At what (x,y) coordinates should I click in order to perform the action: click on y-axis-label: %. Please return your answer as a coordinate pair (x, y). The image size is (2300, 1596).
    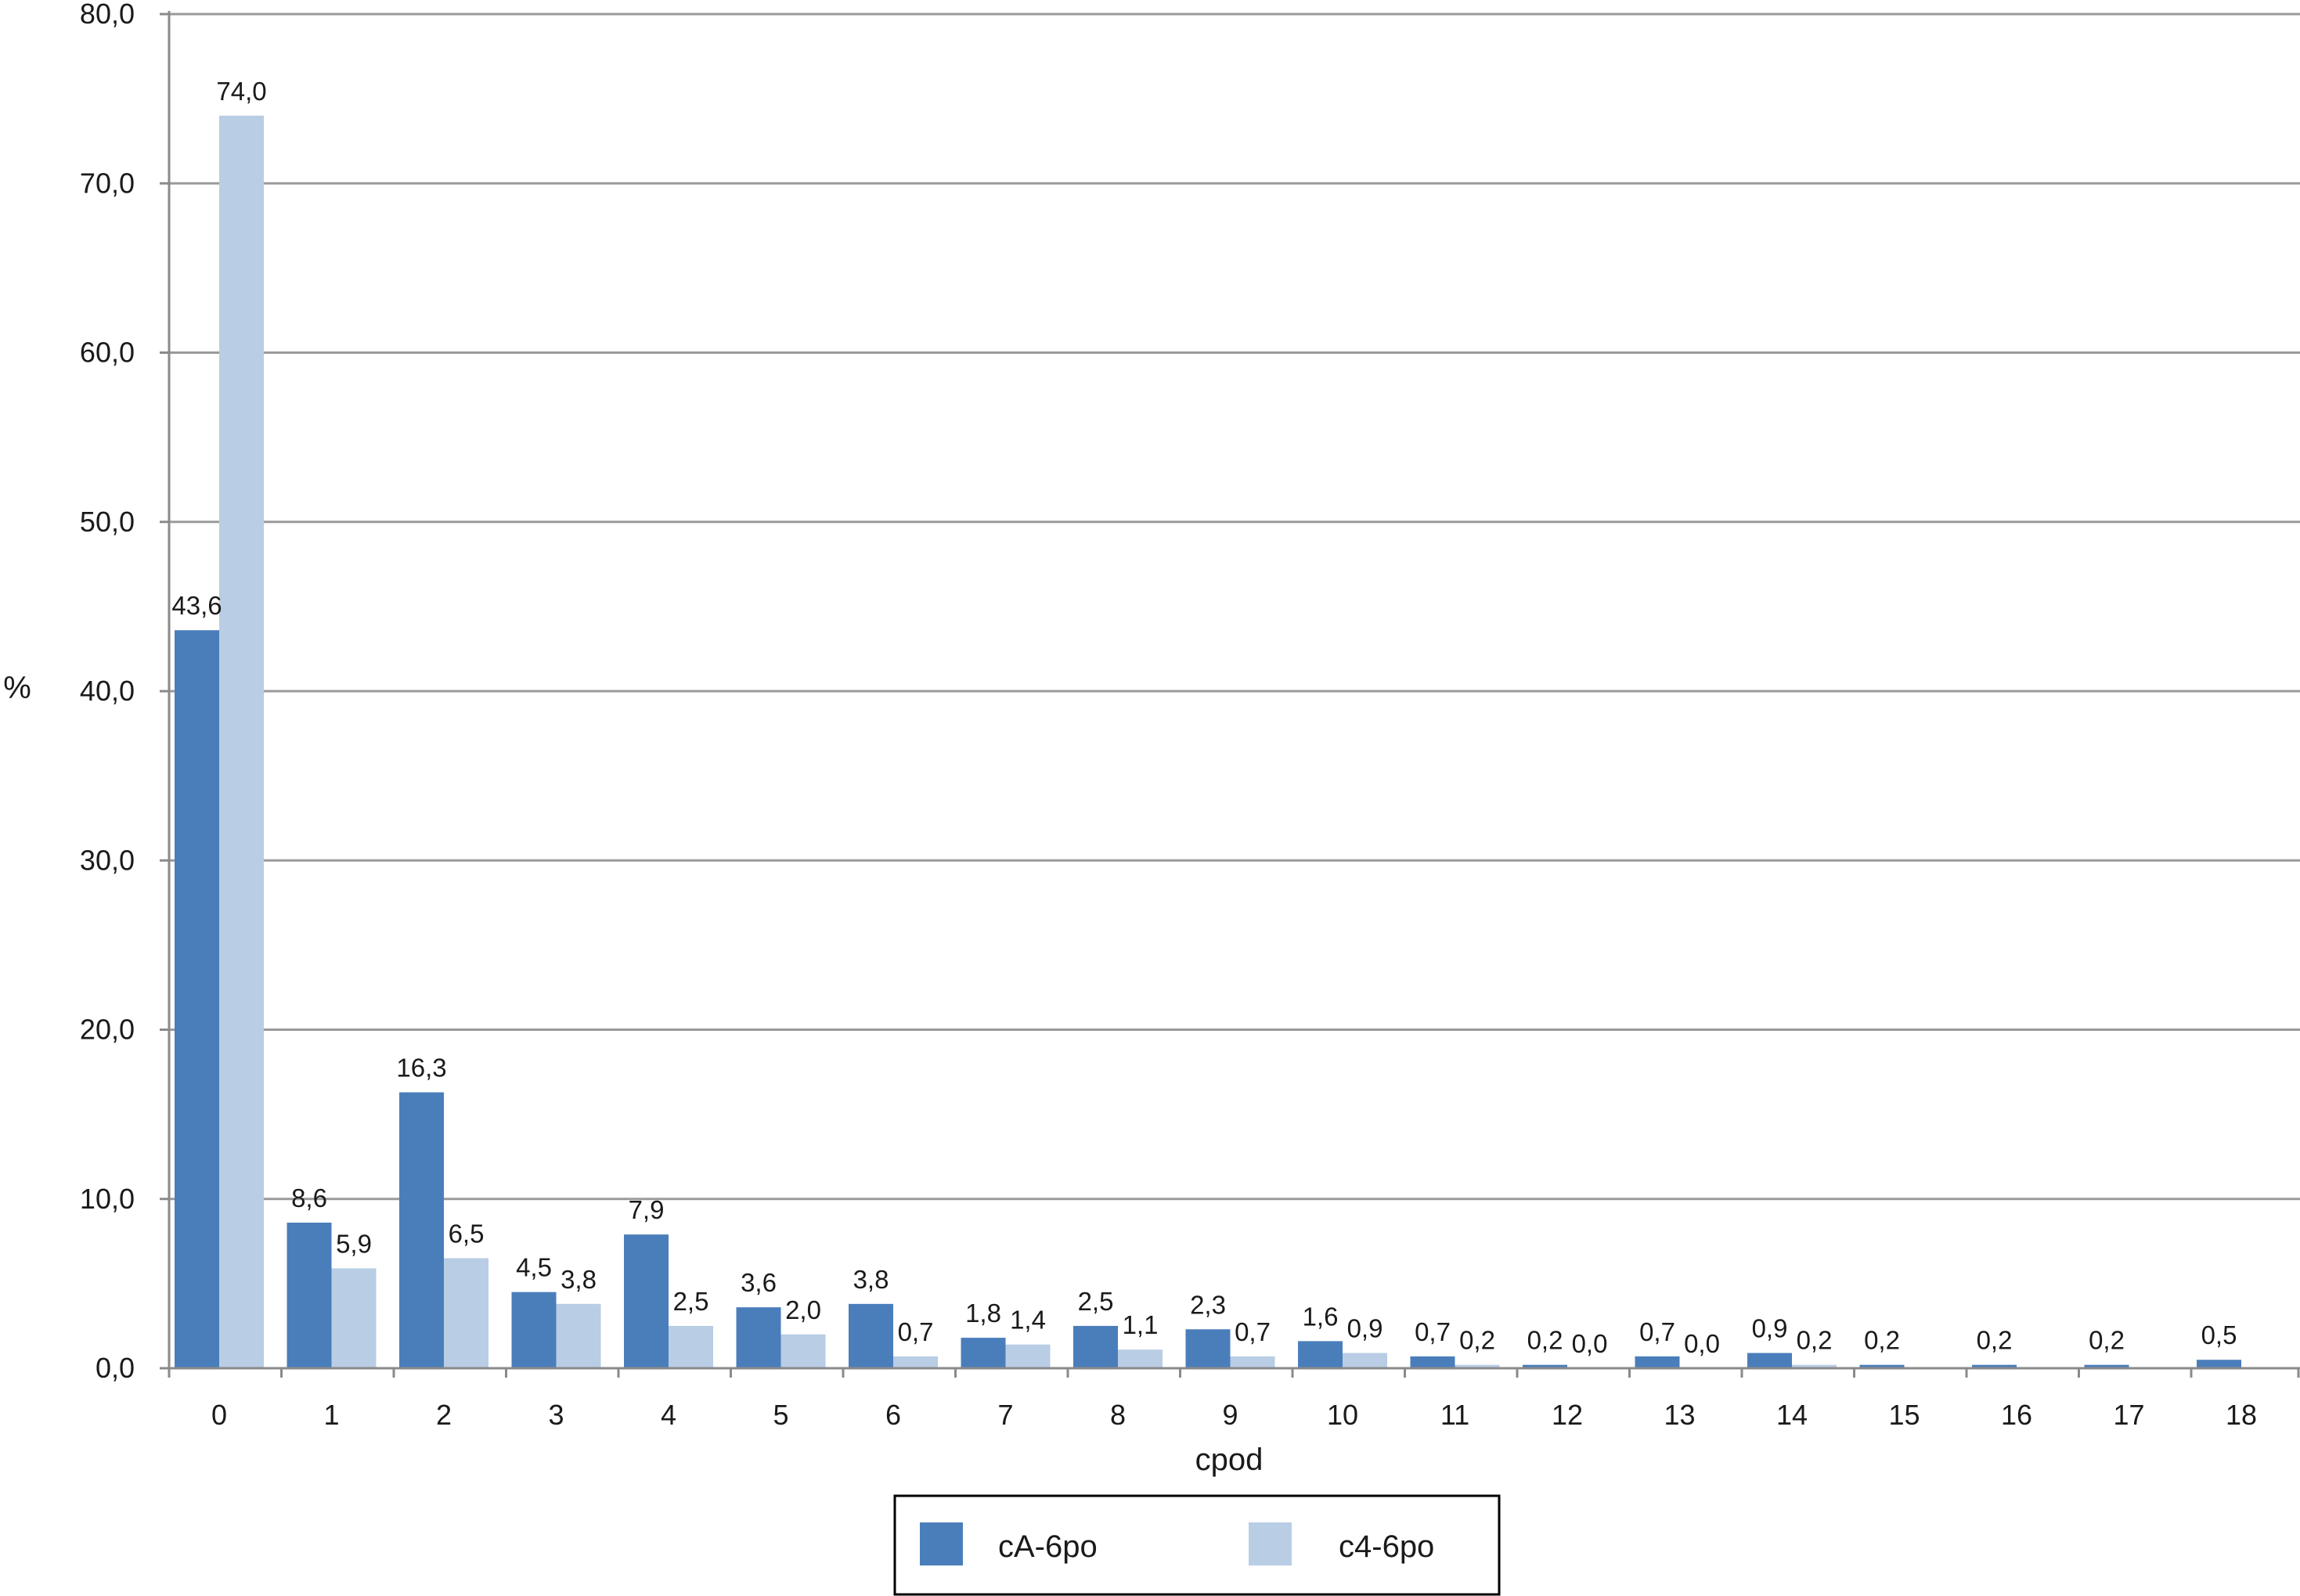
    Looking at the image, I should click on (17, 688).